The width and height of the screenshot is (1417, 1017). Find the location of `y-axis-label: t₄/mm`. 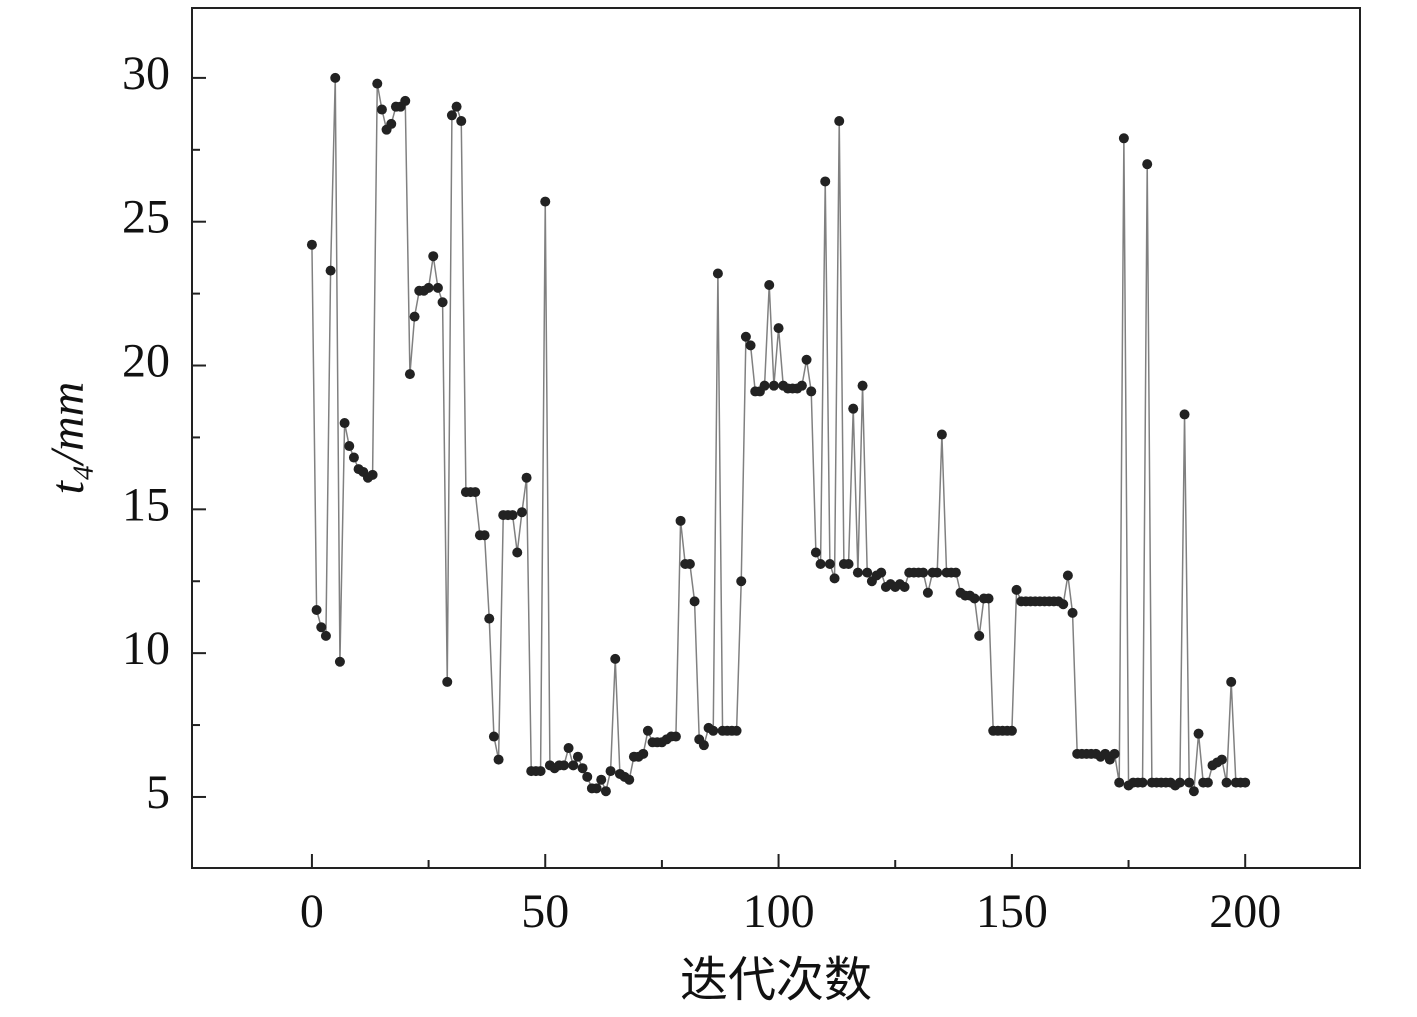

y-axis-label: t₄/mm is located at coordinates (67, 438).